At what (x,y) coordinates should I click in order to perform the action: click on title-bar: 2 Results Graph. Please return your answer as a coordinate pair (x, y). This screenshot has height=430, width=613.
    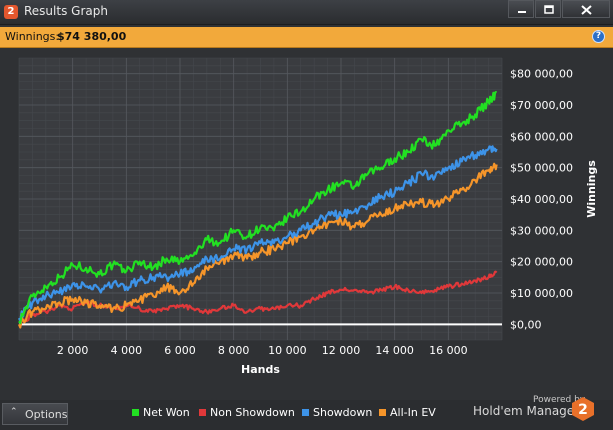
    Looking at the image, I should click on (306, 12).